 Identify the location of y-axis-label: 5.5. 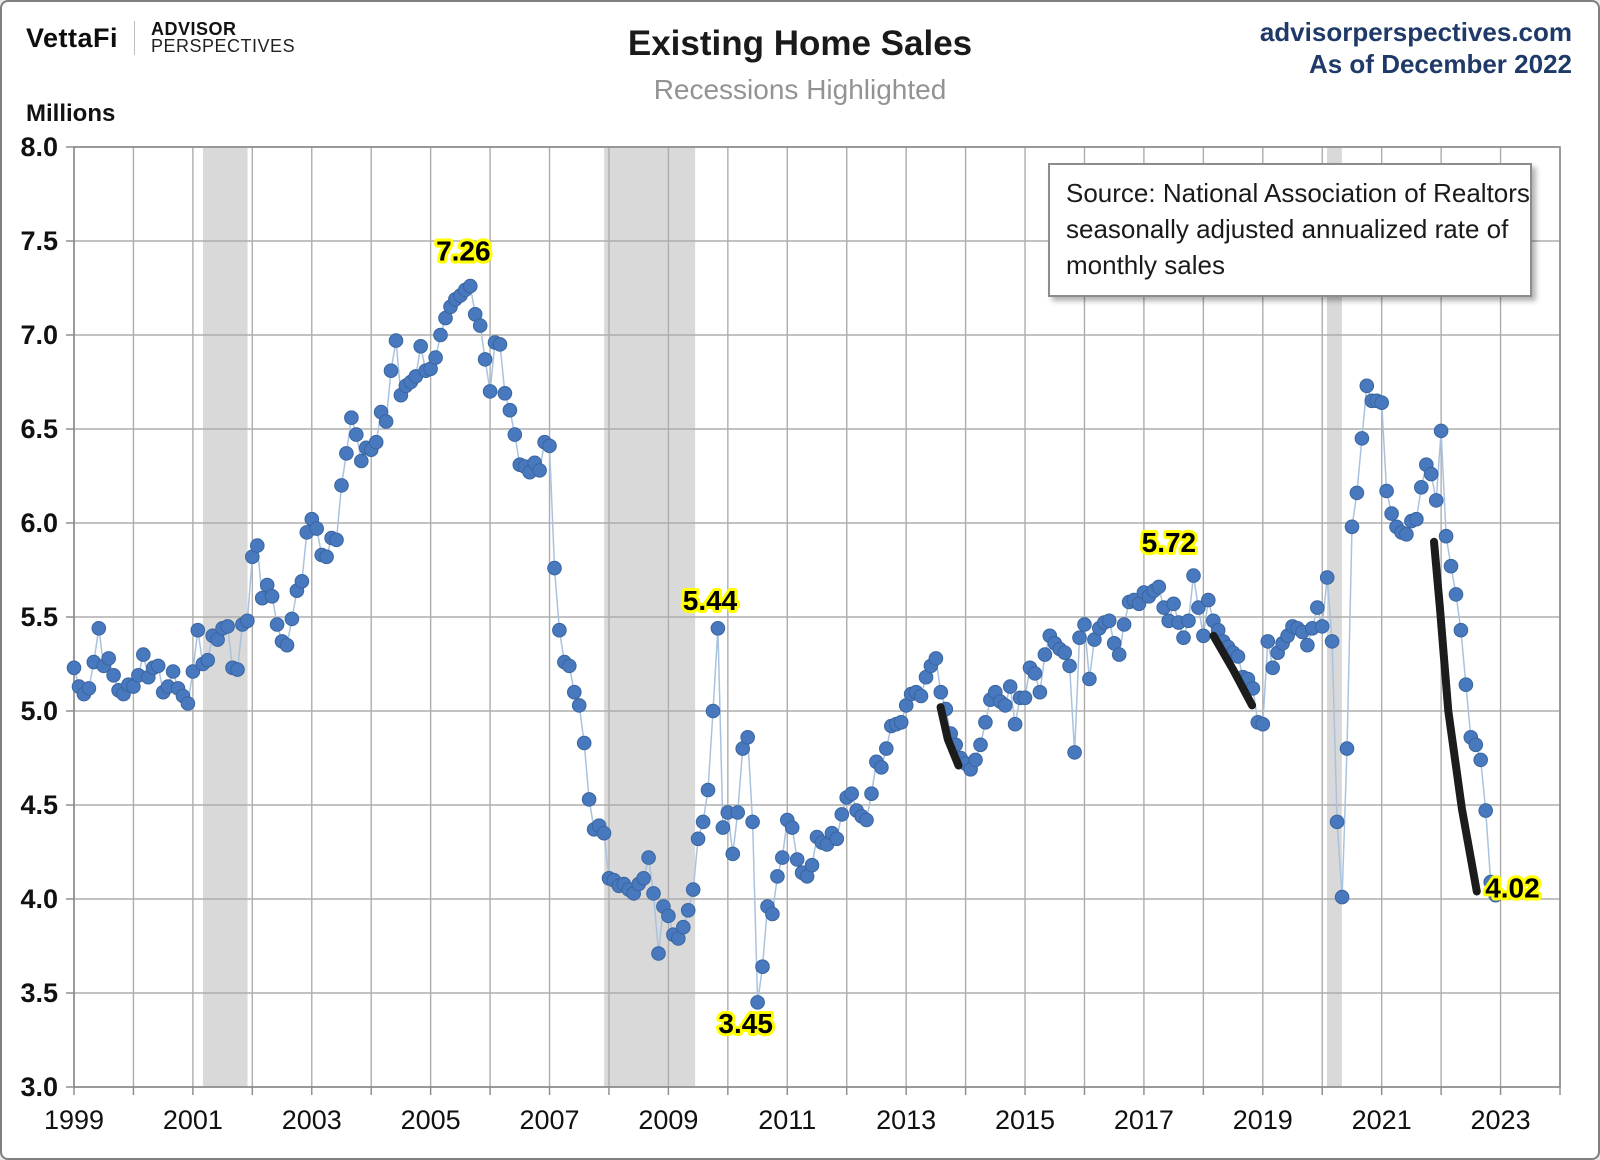
(39, 617).